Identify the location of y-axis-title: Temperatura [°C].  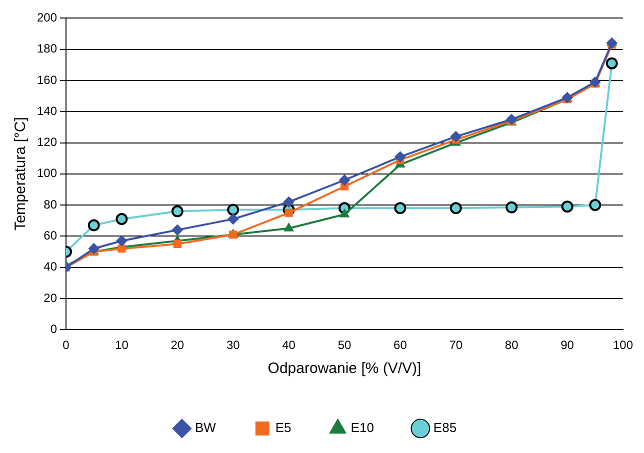
(21, 174).